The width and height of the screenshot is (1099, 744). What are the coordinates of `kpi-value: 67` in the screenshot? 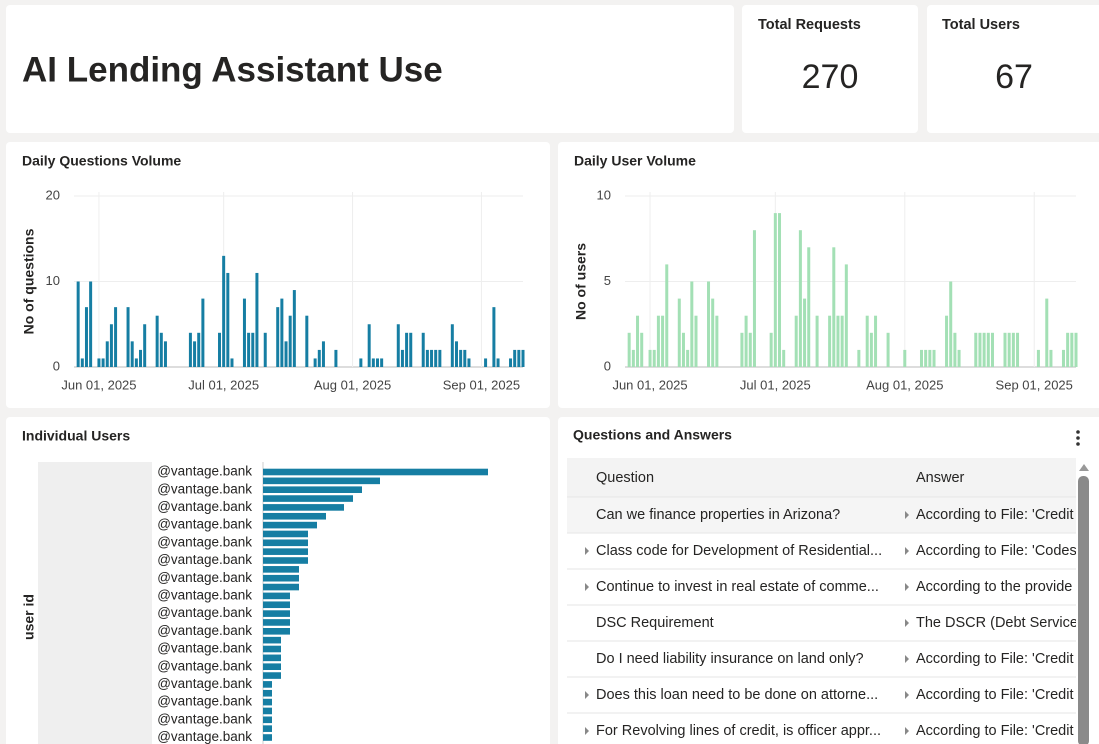 It's located at (1014, 77).